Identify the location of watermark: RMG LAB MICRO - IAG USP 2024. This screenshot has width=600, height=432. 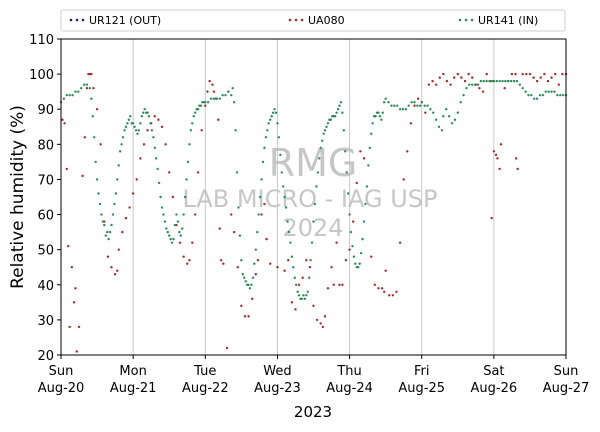
(309, 191).